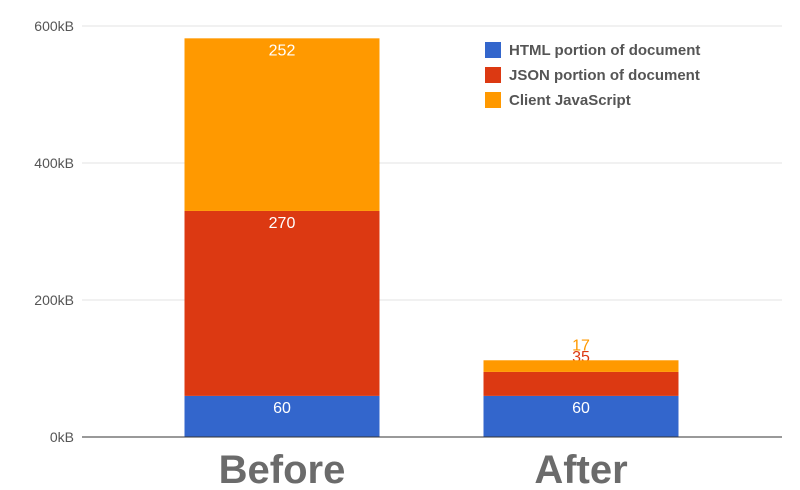  I want to click on bar-segment-after-json, so click(581, 383).